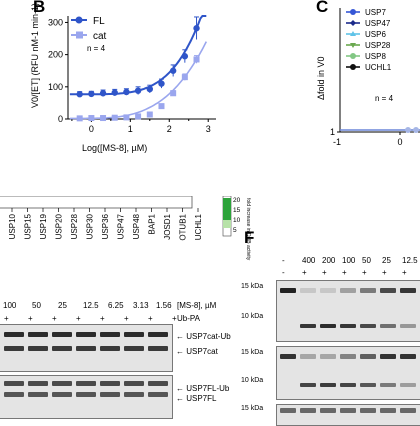  What do you see at coordinates (378, 45) in the screenshot?
I see `legend-label: USP28` at bounding box center [378, 45].